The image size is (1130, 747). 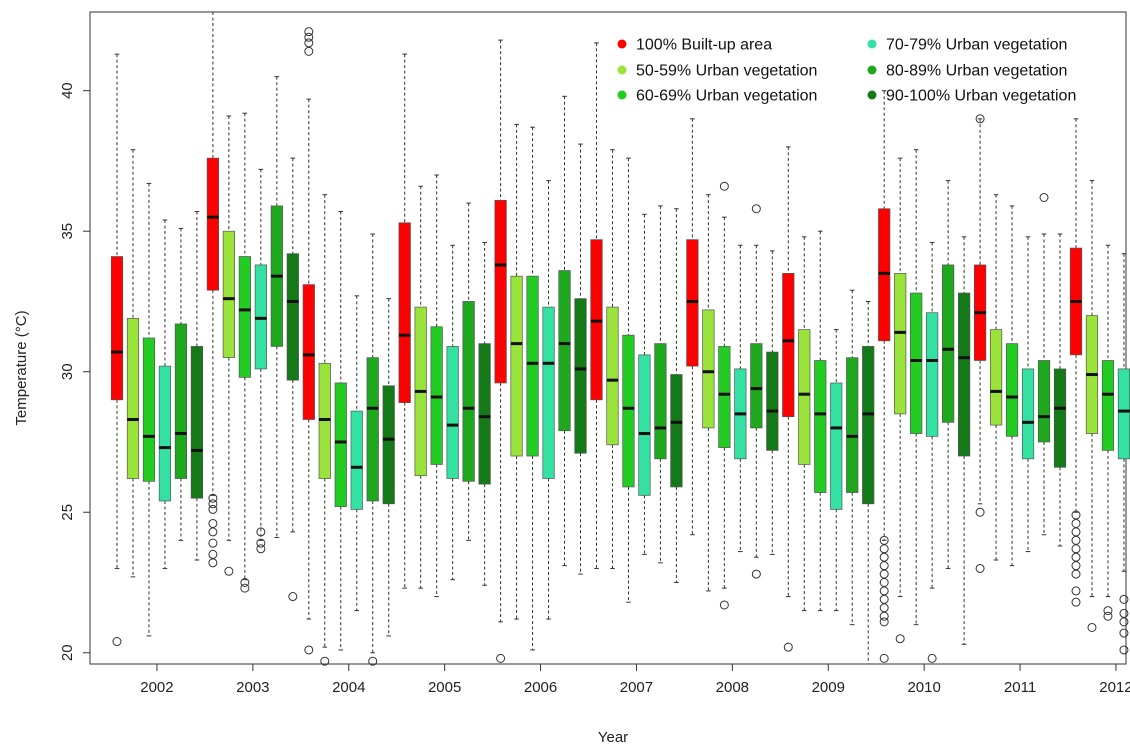 I want to click on x-tick-label: 2009, so click(x=828, y=687).